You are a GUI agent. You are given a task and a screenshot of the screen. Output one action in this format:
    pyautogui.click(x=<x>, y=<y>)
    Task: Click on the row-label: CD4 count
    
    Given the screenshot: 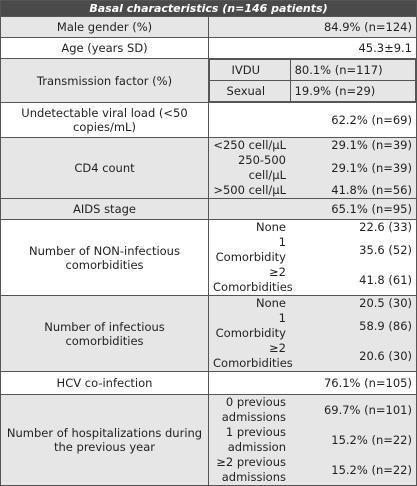 What is the action you would take?
    pyautogui.click(x=104, y=168)
    